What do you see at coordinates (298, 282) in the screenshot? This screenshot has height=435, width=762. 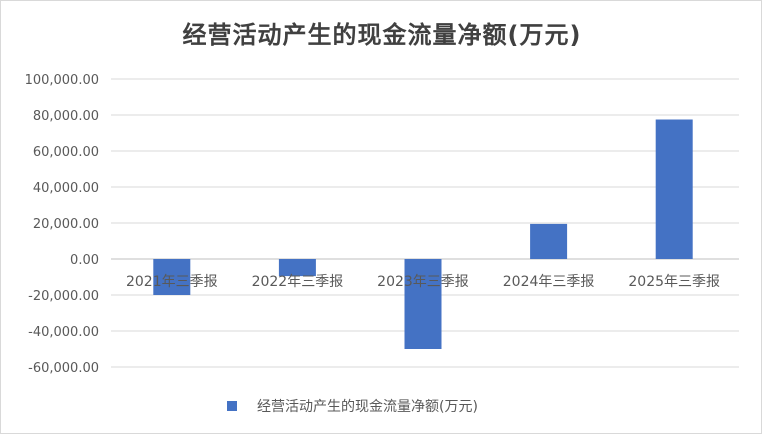 I see `x-tick-label: 2022年三季报` at bounding box center [298, 282].